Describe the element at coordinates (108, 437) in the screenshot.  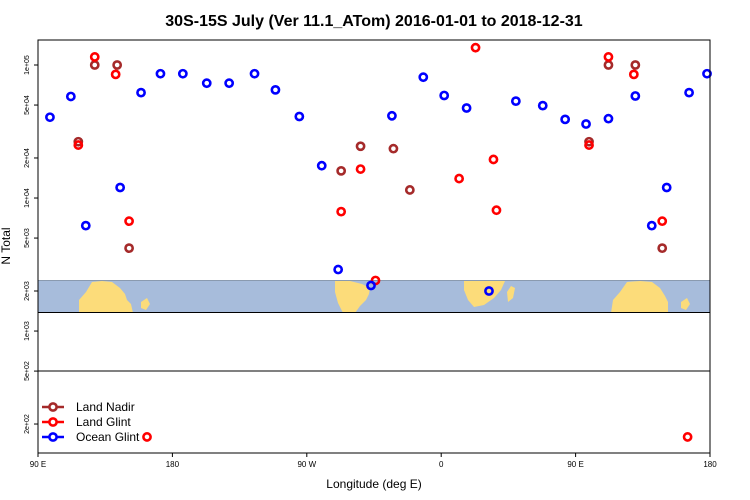
I see `legend-label-ocean-glint: Ocean Glint` at that location.